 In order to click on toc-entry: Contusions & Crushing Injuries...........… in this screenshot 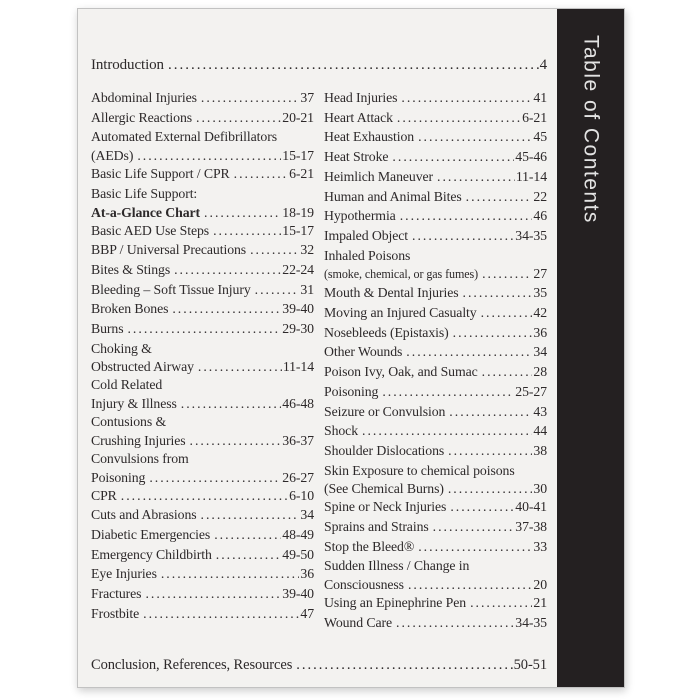, I will do `click(202, 430)`.